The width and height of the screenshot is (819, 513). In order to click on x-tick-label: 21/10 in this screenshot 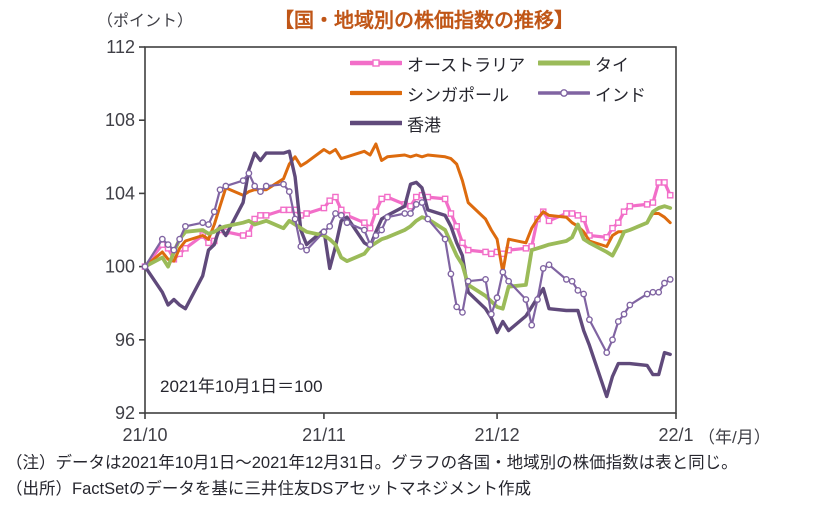, I will do `click(144, 435)`.